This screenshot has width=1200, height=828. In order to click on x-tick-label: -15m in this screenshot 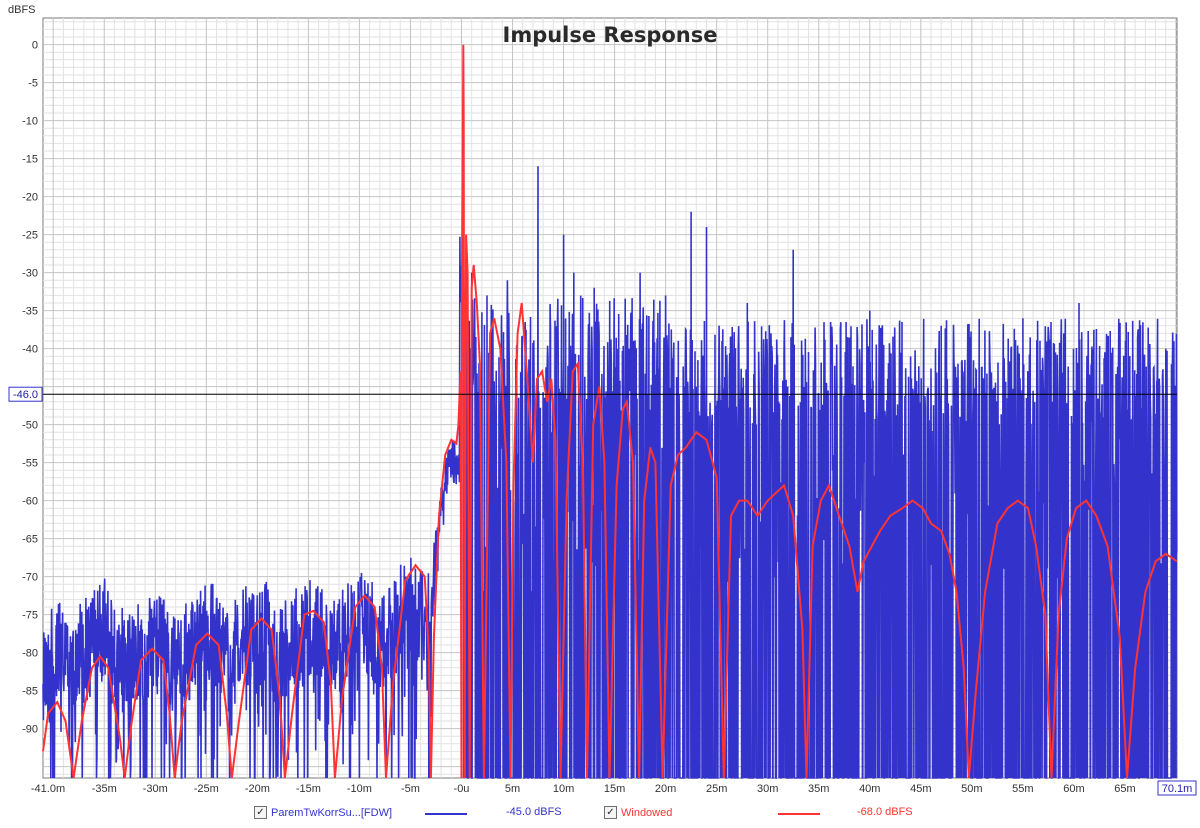, I will do `click(308, 789)`.